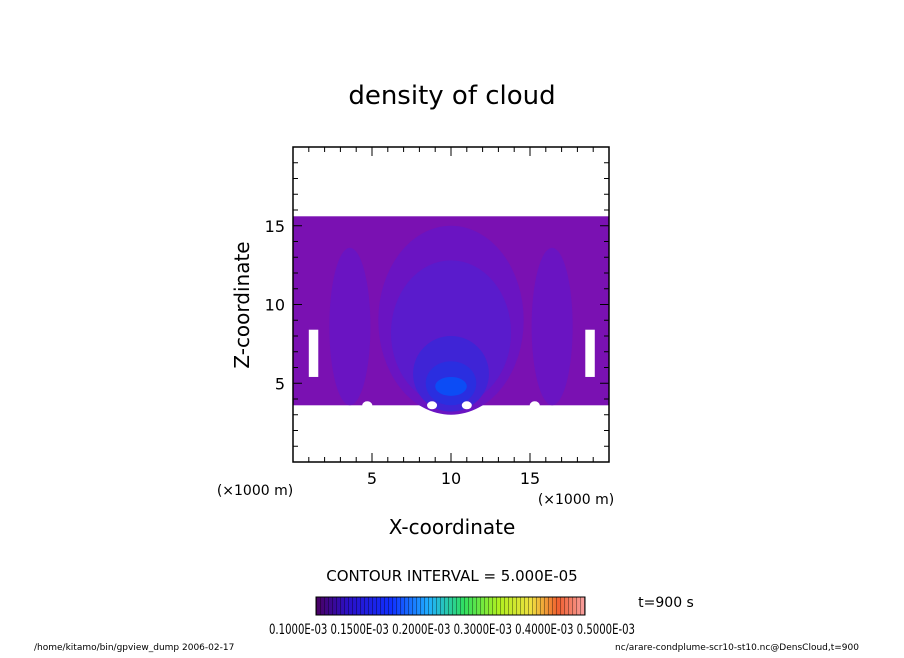  Describe the element at coordinates (134, 648) in the screenshot. I see `footer-left: /home/kitamo/bin/gpview_dump 2006-02-17` at that location.